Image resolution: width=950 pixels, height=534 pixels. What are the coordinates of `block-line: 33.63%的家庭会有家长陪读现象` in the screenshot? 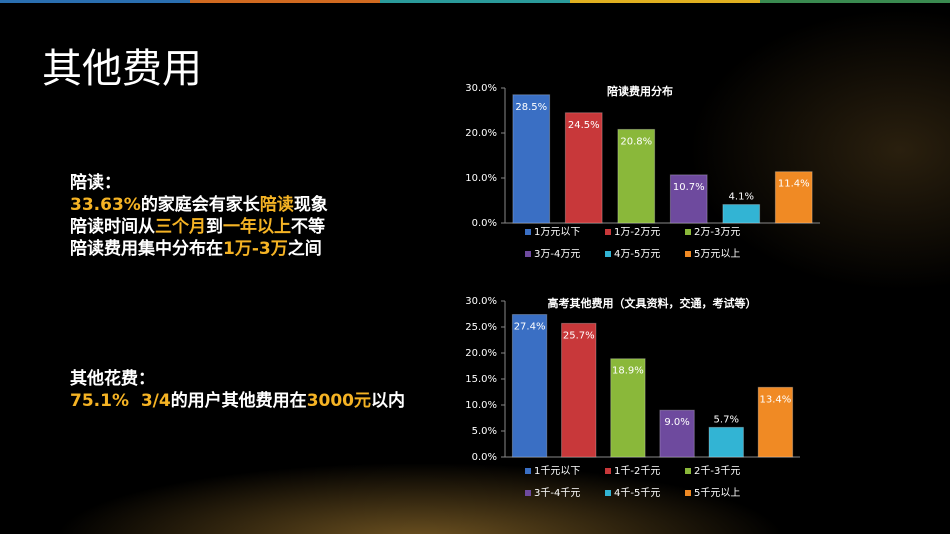 It's located at (199, 205).